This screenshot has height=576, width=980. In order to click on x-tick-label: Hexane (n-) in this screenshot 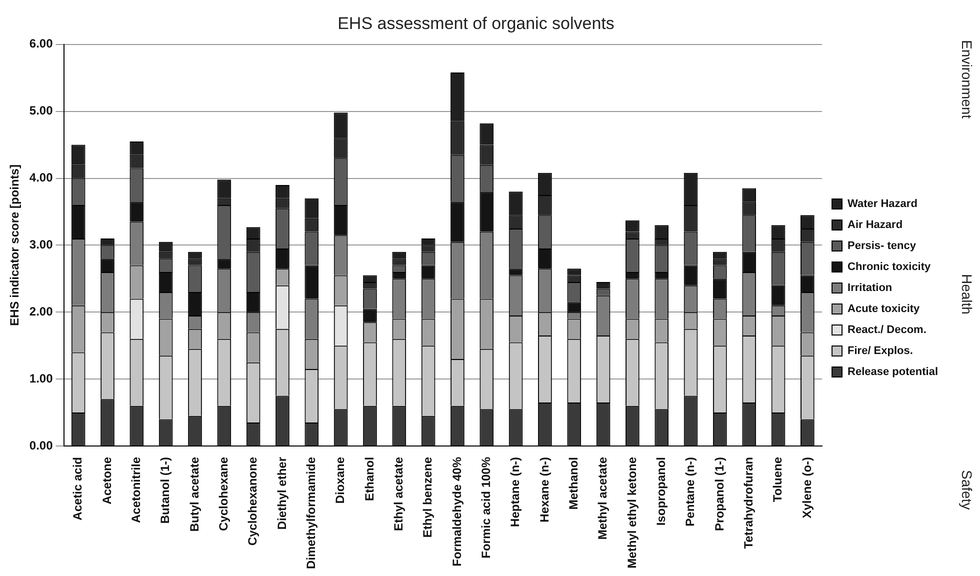, I will do `click(544, 489)`.